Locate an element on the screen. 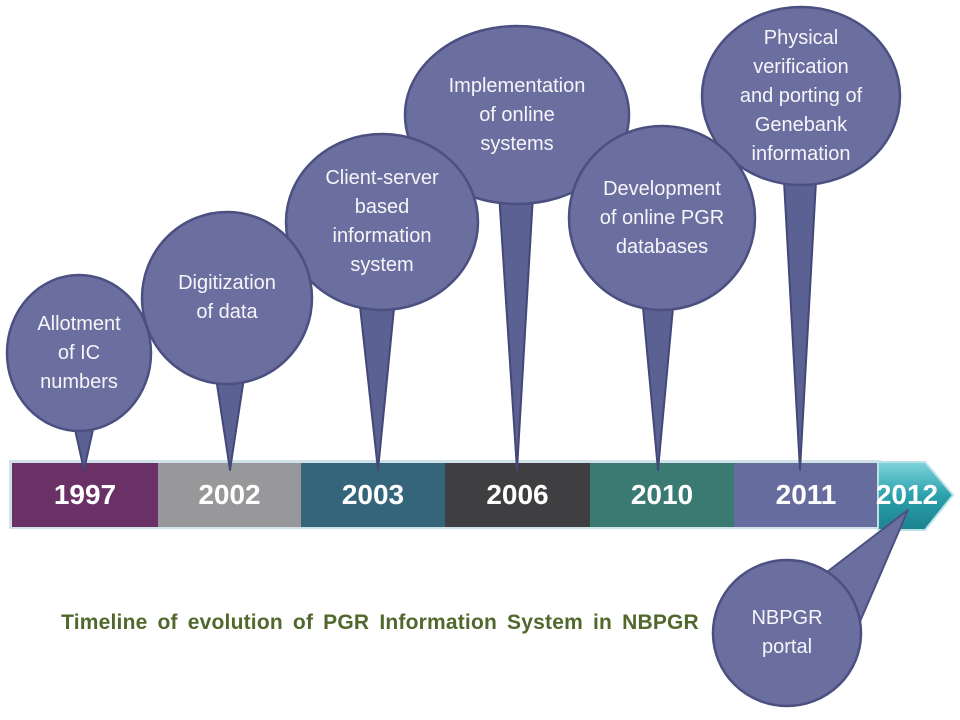 Image resolution: width=960 pixels, height=720 pixels. bubble-allotment-of-ic-numbers is located at coordinates (79, 372).